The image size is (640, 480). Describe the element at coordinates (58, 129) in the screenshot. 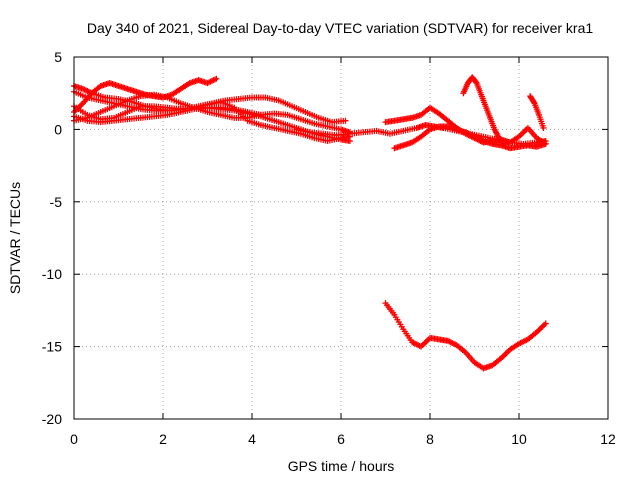

I see `y-tick-label: 0` at that location.